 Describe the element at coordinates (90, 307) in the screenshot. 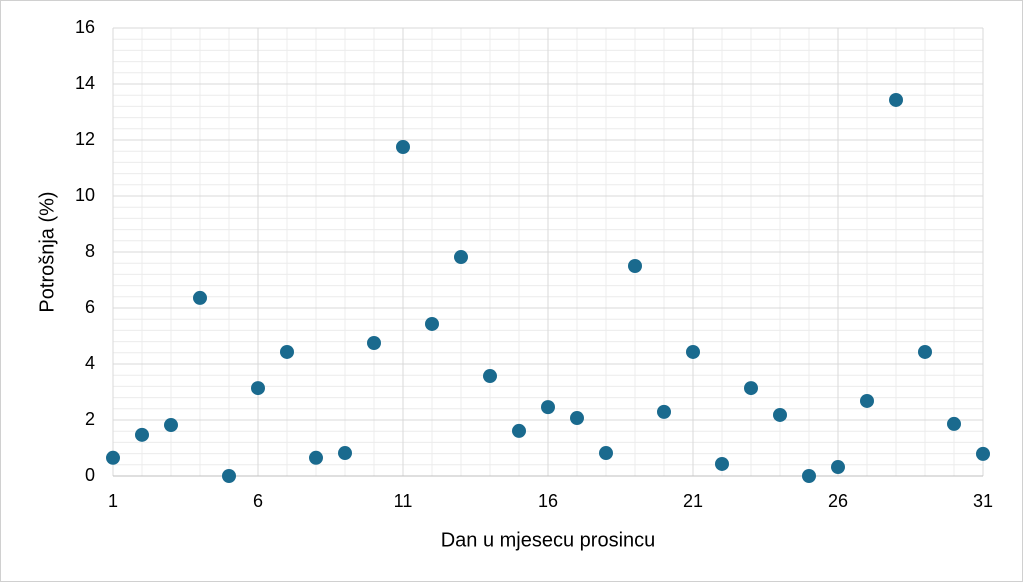

I see `y-tick-label: 6` at that location.